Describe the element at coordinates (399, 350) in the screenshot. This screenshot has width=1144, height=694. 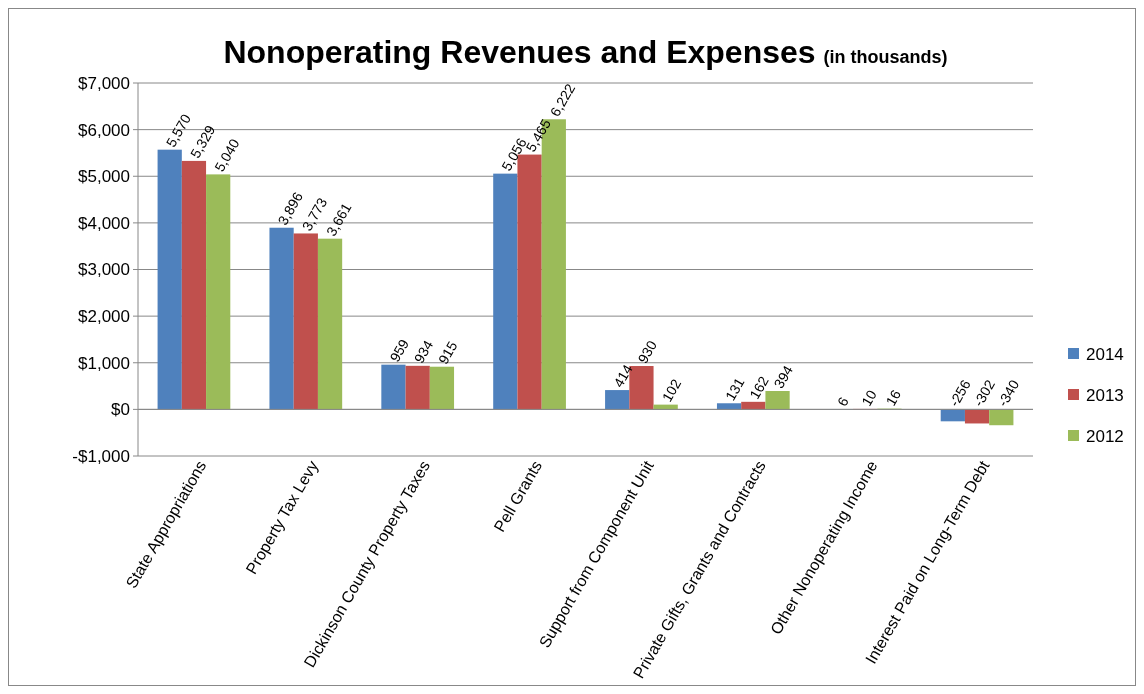
I see `data-label: 959` at that location.